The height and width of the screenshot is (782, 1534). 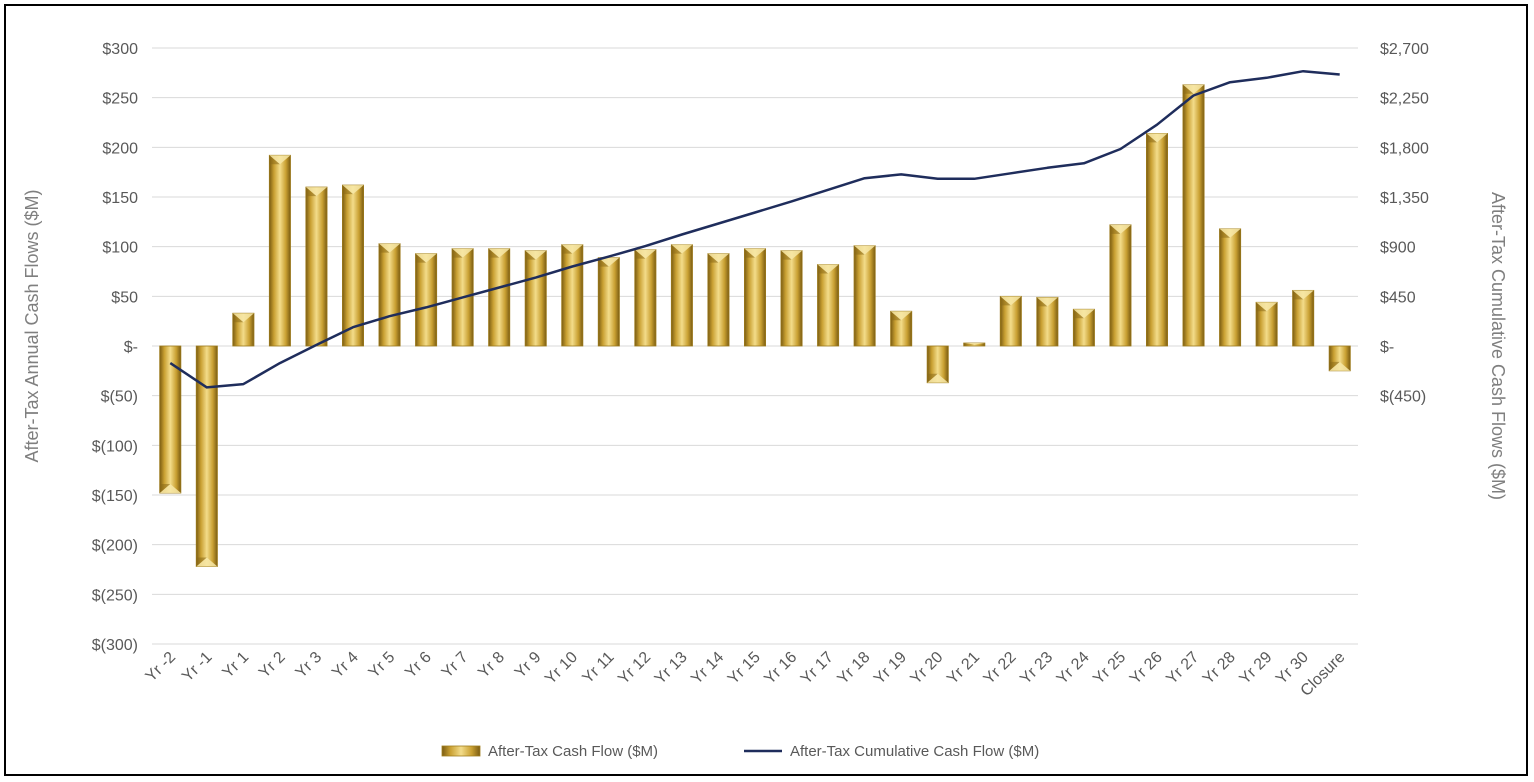 What do you see at coordinates (1404, 223) in the screenshot?
I see `right-axis-ticks: $2,700 $2,250 $1,800 $1,350 $900 $450 $- $(450)` at bounding box center [1404, 223].